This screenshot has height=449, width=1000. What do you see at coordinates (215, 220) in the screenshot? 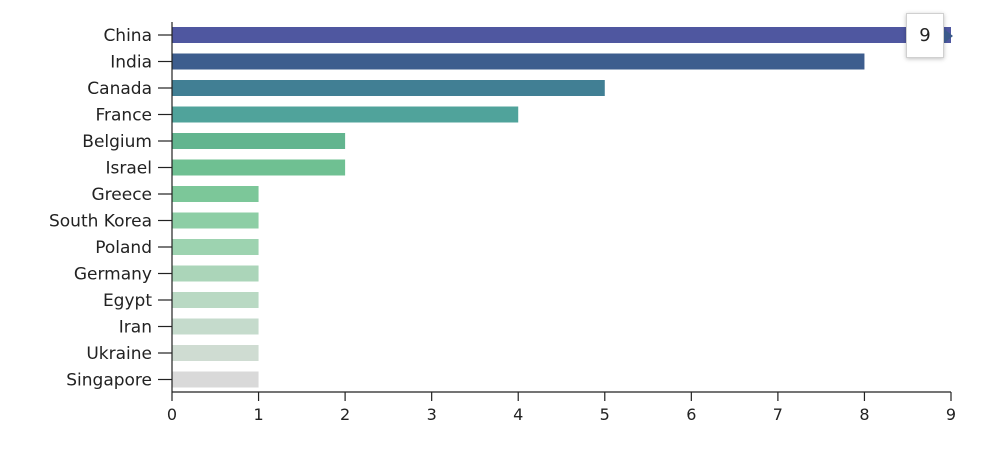
I see `bar-south-korea` at bounding box center [215, 220].